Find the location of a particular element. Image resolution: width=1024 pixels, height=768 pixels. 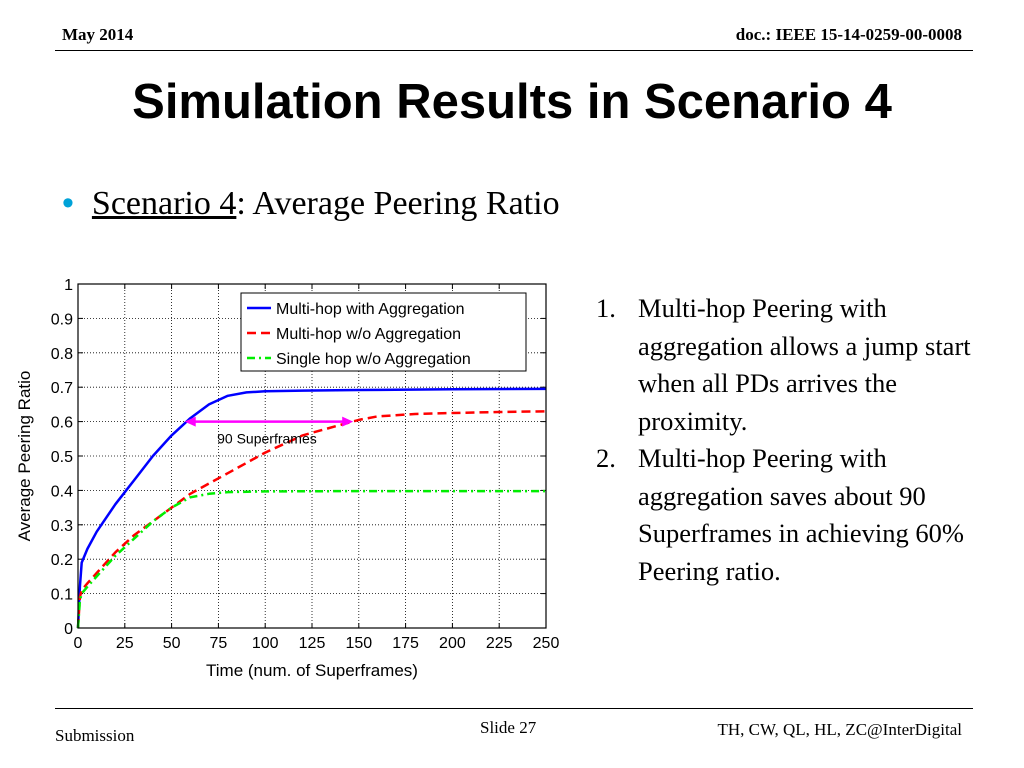

x-tick-label: 250 is located at coordinates (546, 643).